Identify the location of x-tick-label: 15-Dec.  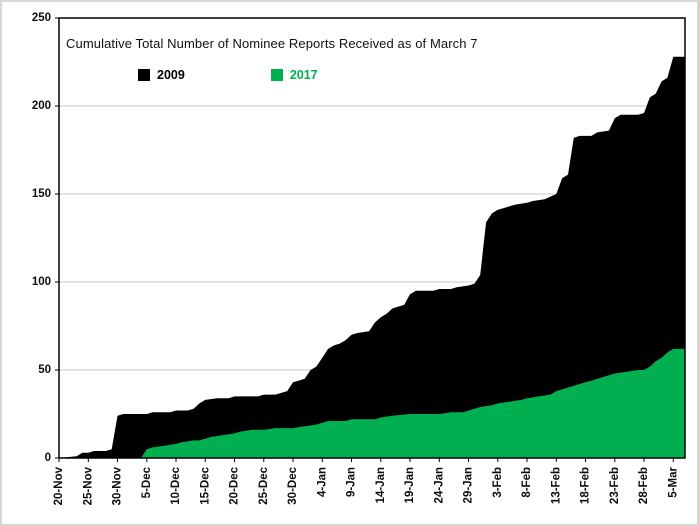
(205, 485).